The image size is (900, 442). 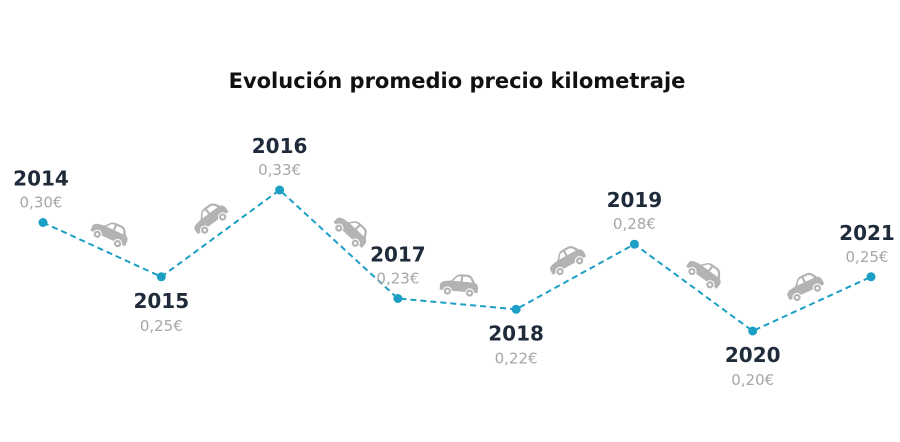 What do you see at coordinates (398, 298) in the screenshot?
I see `data-point-2017` at bounding box center [398, 298].